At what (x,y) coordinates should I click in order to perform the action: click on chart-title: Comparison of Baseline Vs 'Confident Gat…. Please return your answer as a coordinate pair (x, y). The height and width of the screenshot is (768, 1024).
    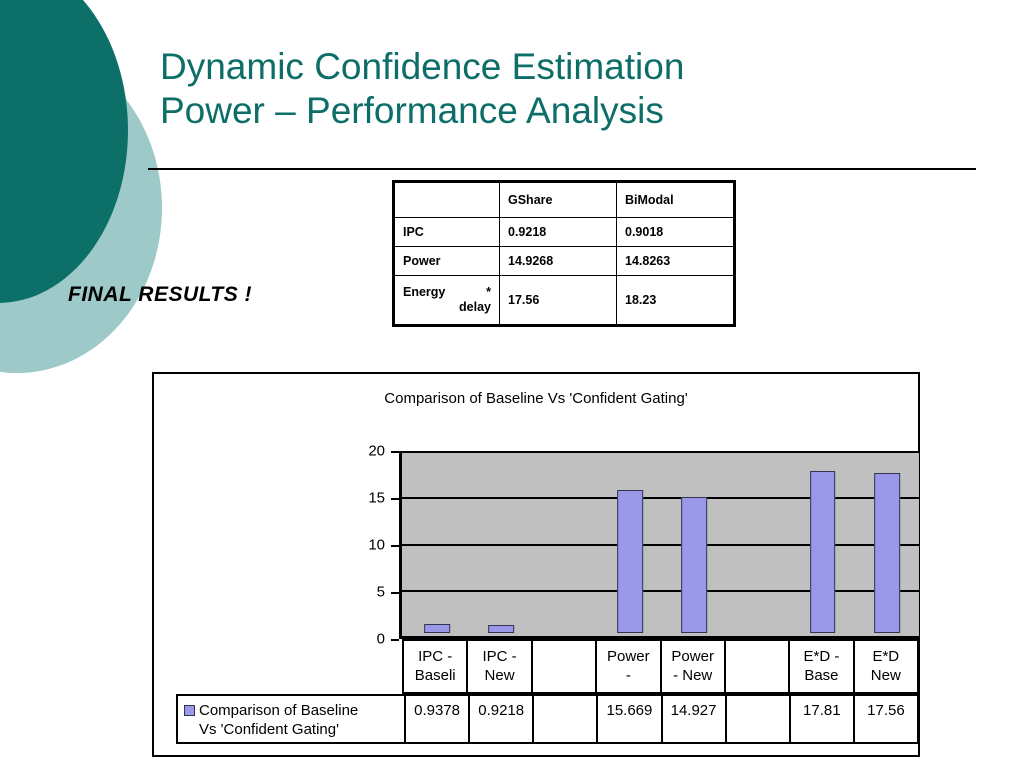
    Looking at the image, I should click on (536, 398).